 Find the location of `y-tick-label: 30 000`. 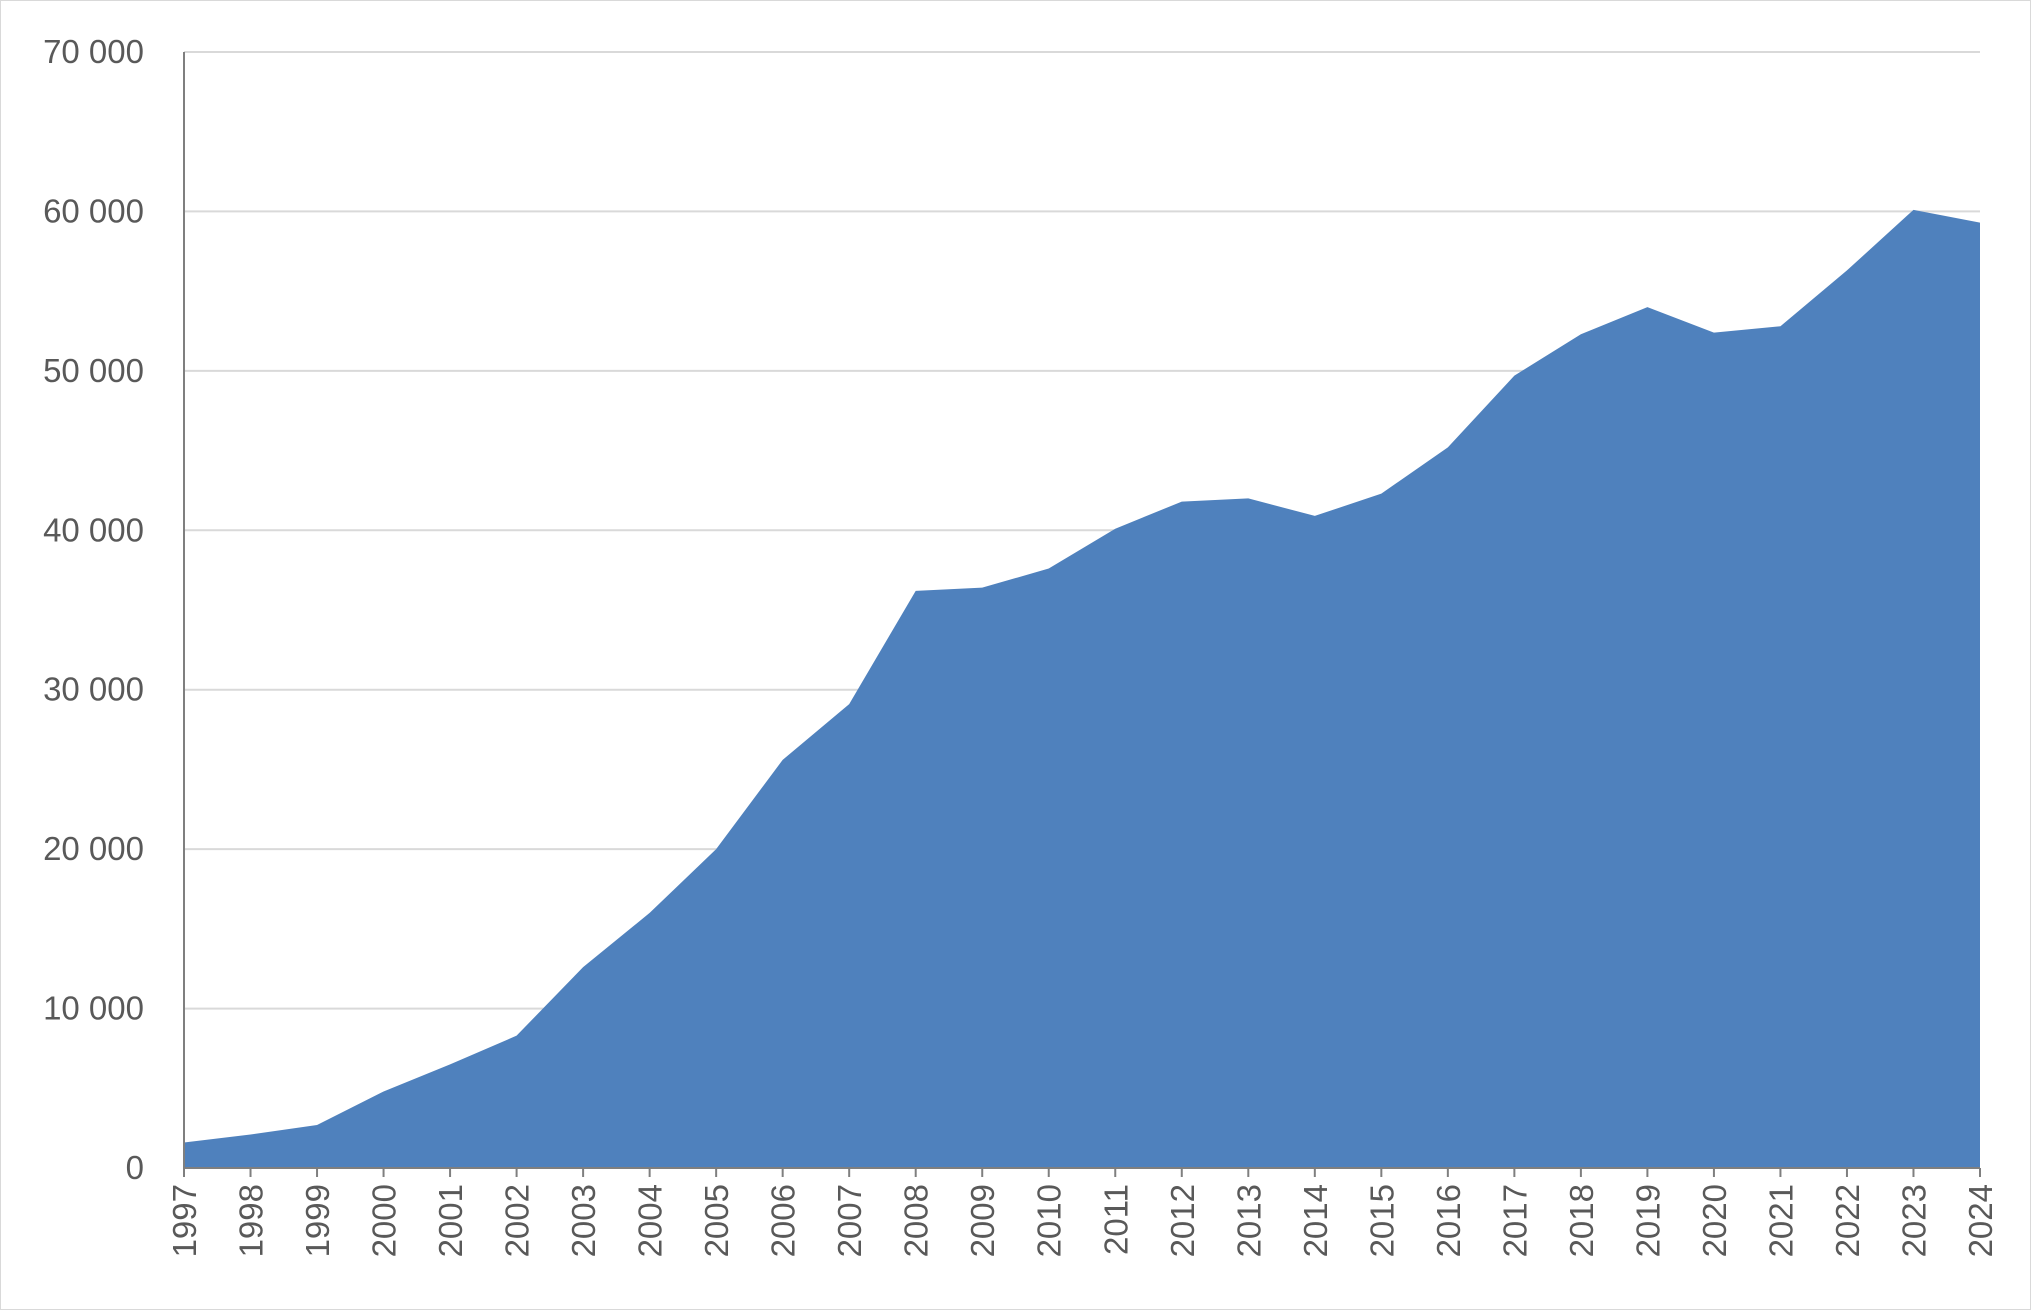

y-tick-label: 30 000 is located at coordinates (93, 689).